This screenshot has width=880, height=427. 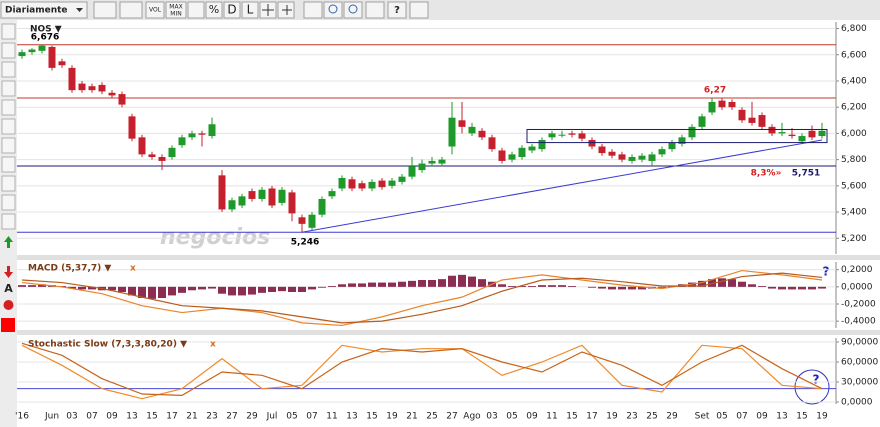 What do you see at coordinates (69, 269) in the screenshot?
I see `panel-title: MACD (5,37,7) ▼` at bounding box center [69, 269].